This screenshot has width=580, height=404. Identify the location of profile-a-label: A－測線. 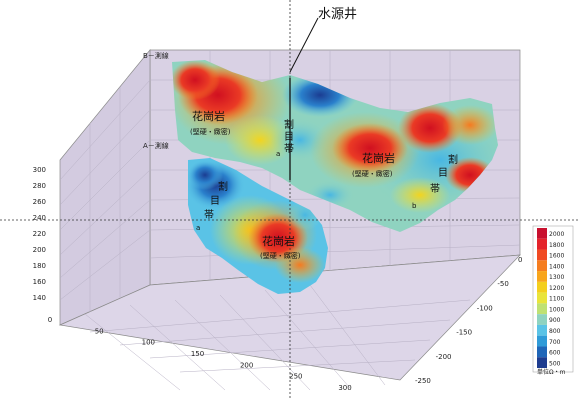
(156, 145).